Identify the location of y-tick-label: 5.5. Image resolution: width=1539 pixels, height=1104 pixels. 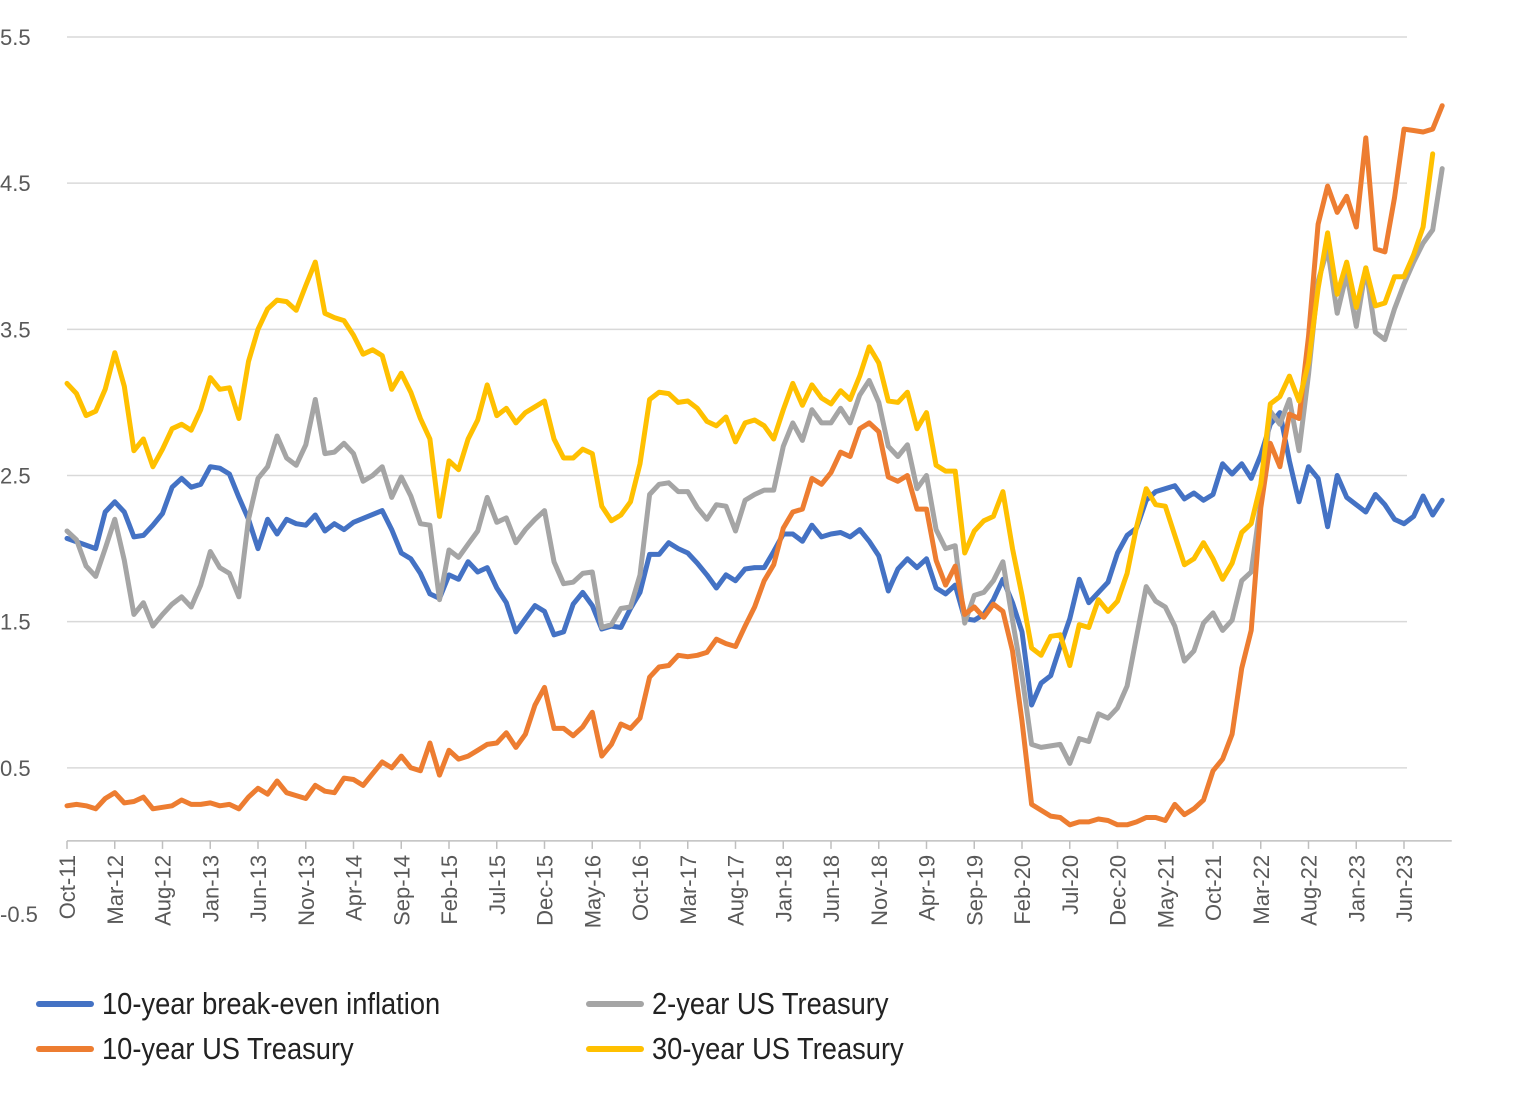
(15, 37).